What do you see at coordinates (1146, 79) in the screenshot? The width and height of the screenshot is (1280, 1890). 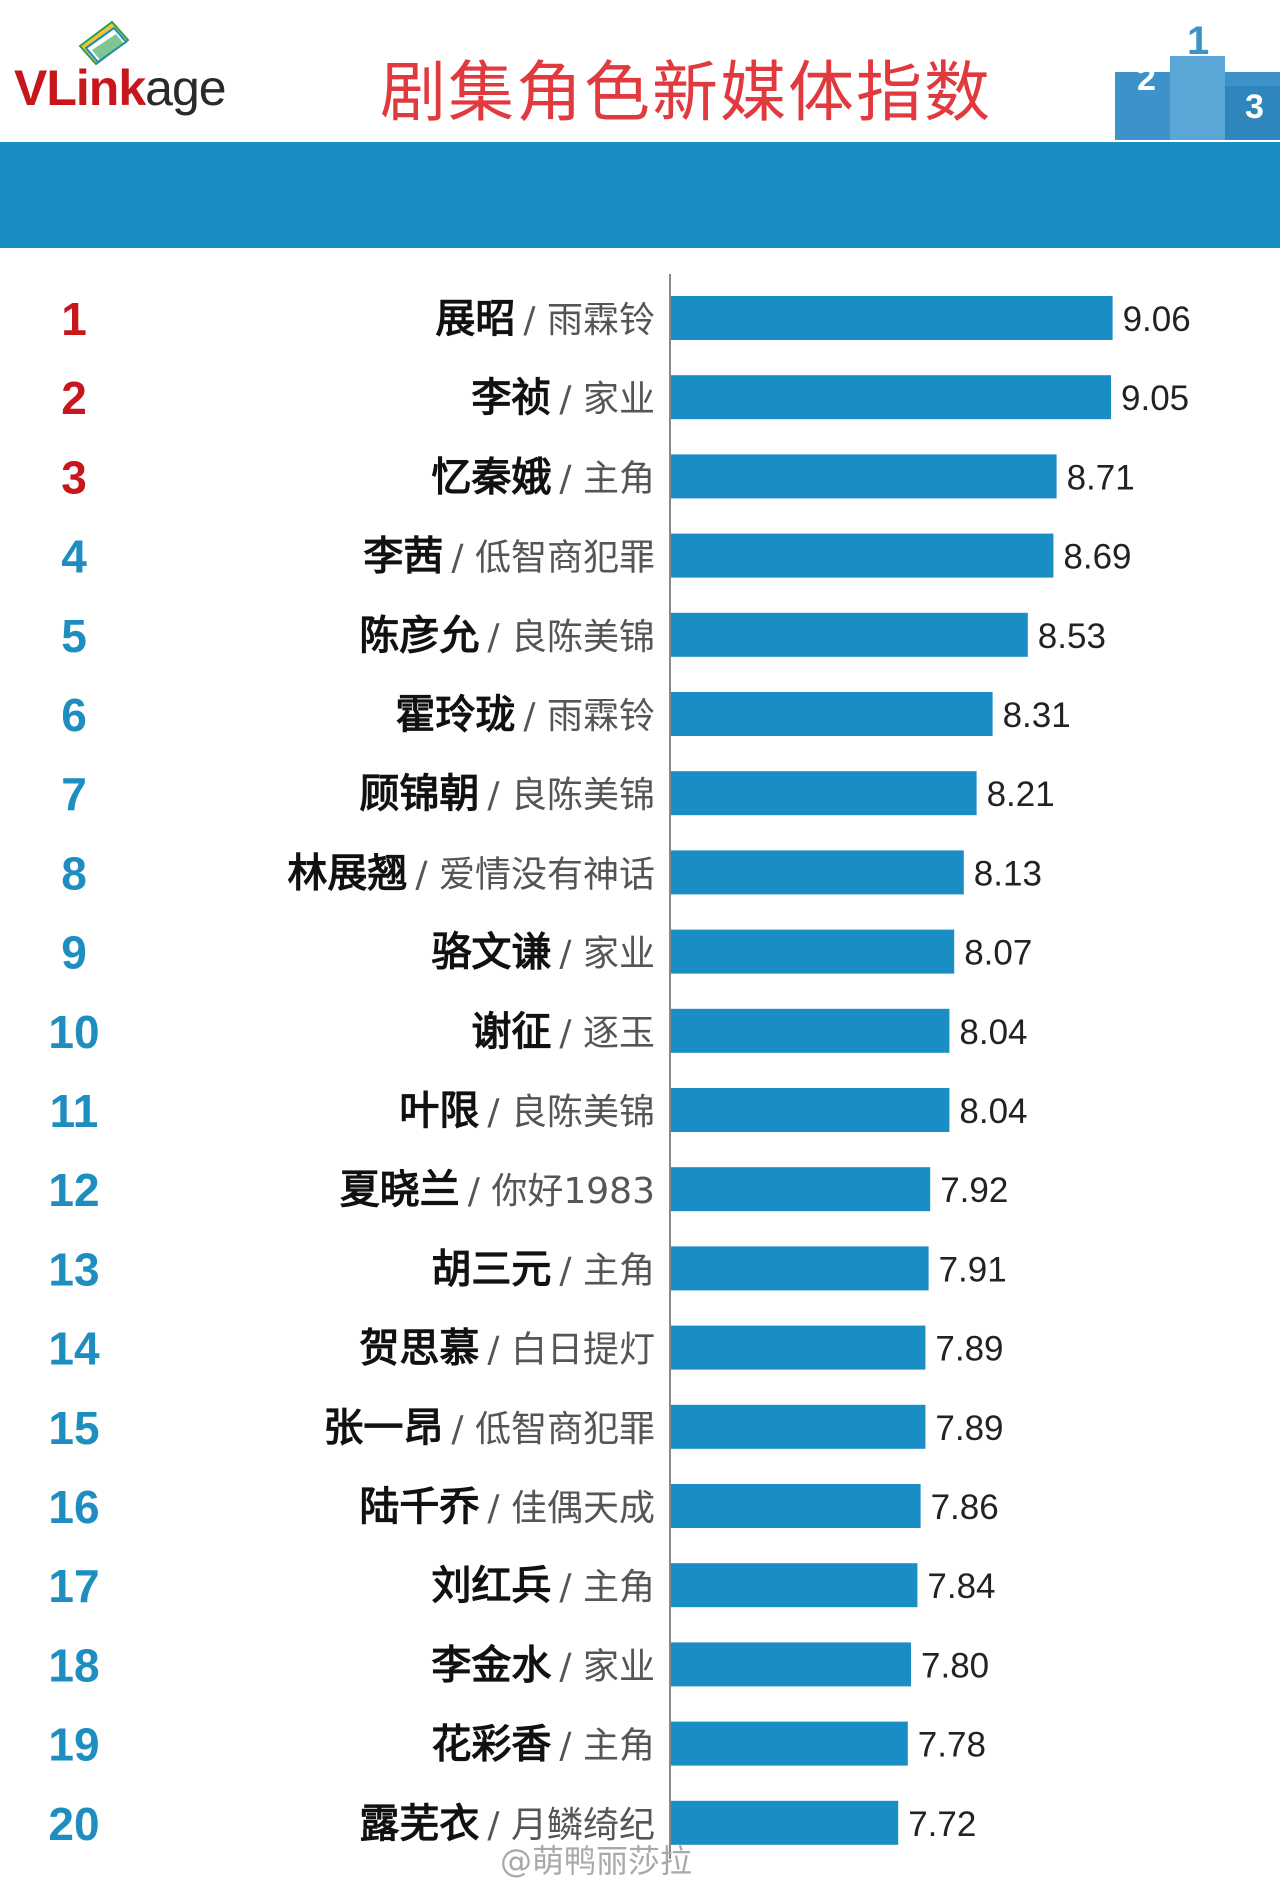 I see `podium-rank-2: 2` at bounding box center [1146, 79].